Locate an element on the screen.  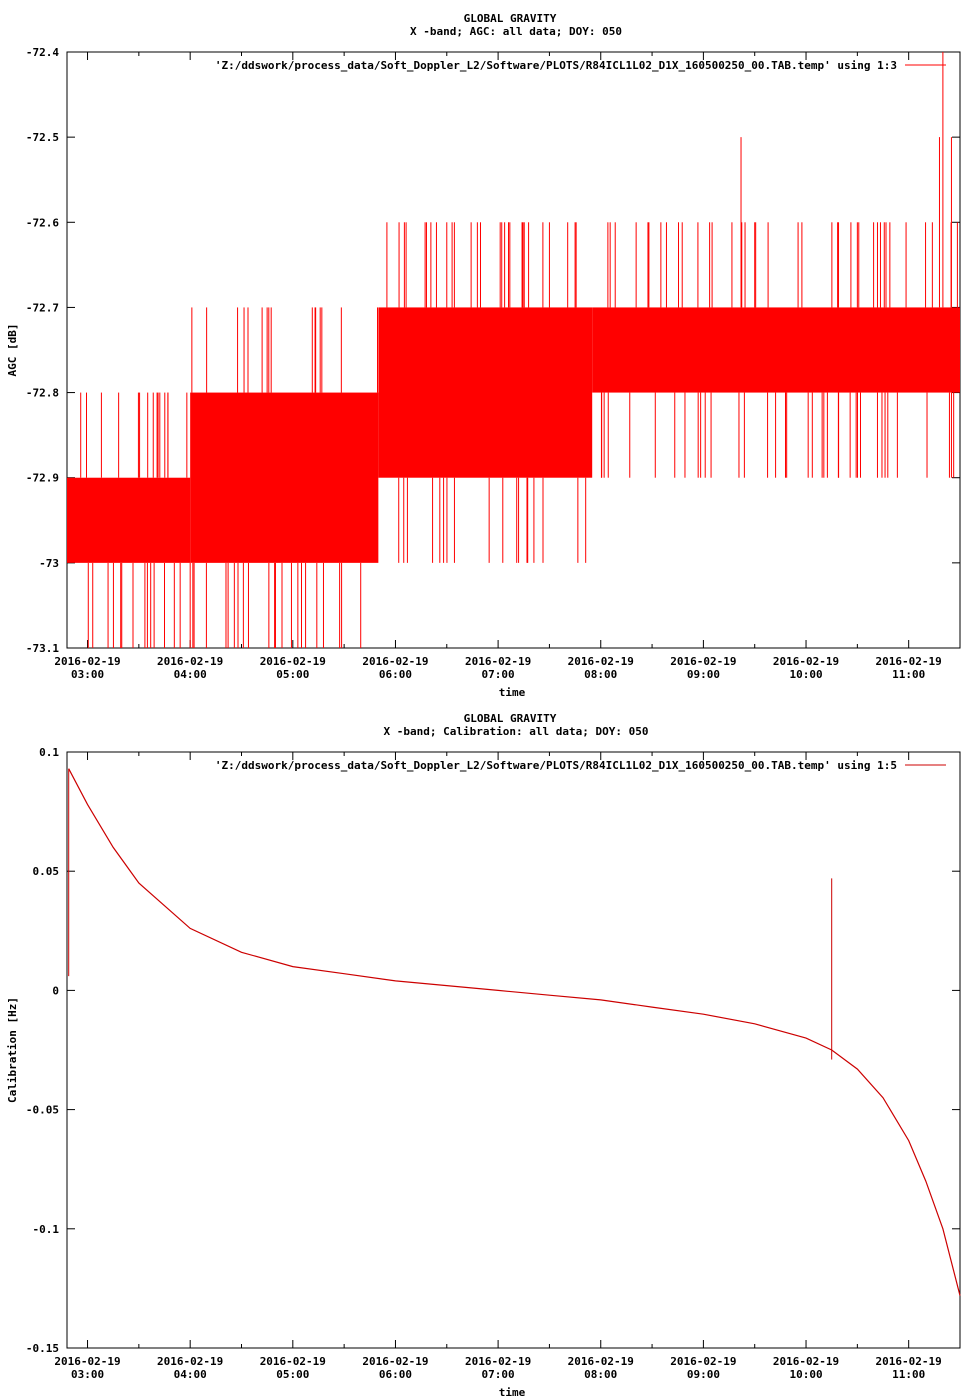
chart2-title: GLOBAL GRAVITY is located at coordinates (510, 718).